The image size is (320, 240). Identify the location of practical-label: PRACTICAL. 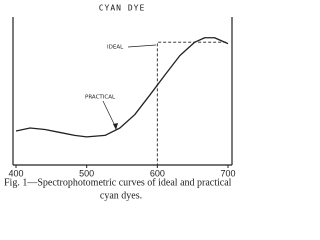
(100, 98).